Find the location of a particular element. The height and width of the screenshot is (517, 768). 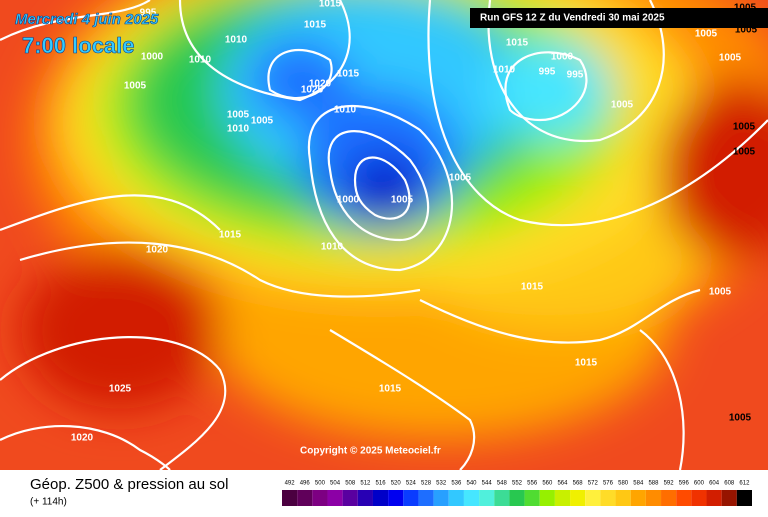

scale-label: 572 is located at coordinates (593, 484).